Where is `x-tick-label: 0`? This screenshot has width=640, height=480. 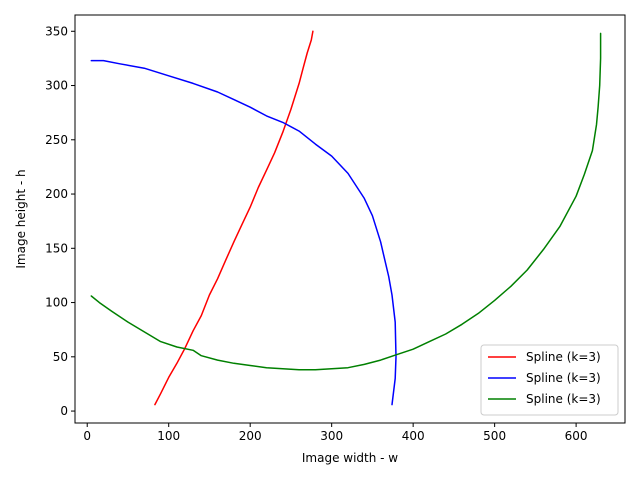 x-tick-label: 0 is located at coordinates (87, 436).